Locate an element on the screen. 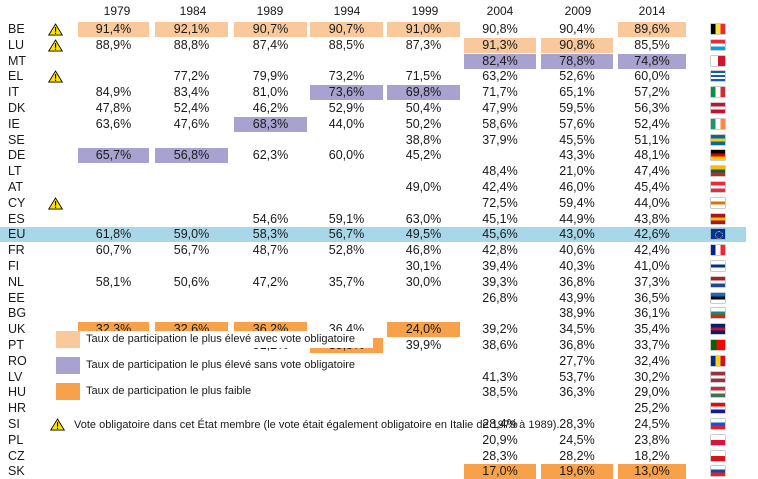  turnout-cell-2009 is located at coordinates (577, 408).